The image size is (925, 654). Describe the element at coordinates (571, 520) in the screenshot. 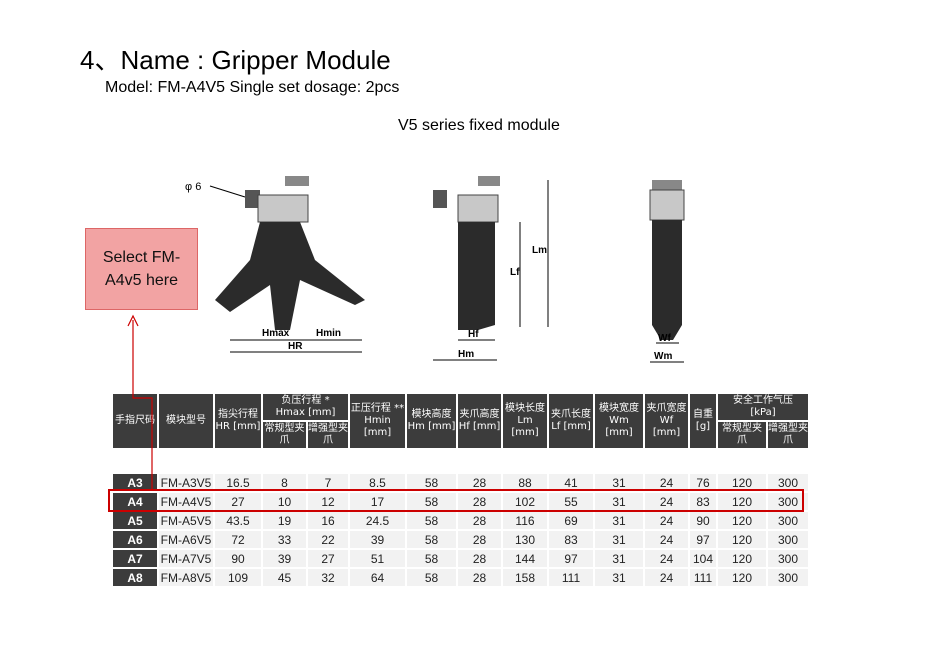

I see `table-cell: 69` at that location.